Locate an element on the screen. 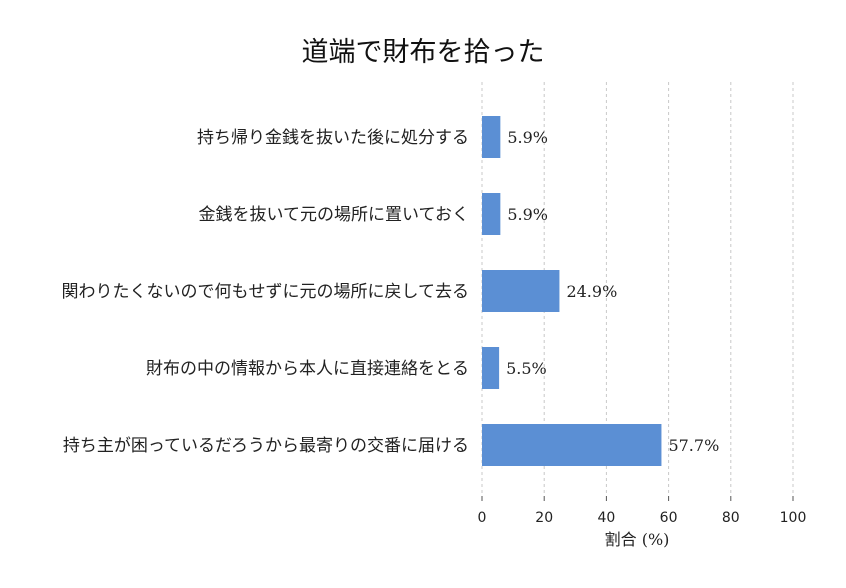 The height and width of the screenshot is (588, 846). bars is located at coordinates (572, 291).